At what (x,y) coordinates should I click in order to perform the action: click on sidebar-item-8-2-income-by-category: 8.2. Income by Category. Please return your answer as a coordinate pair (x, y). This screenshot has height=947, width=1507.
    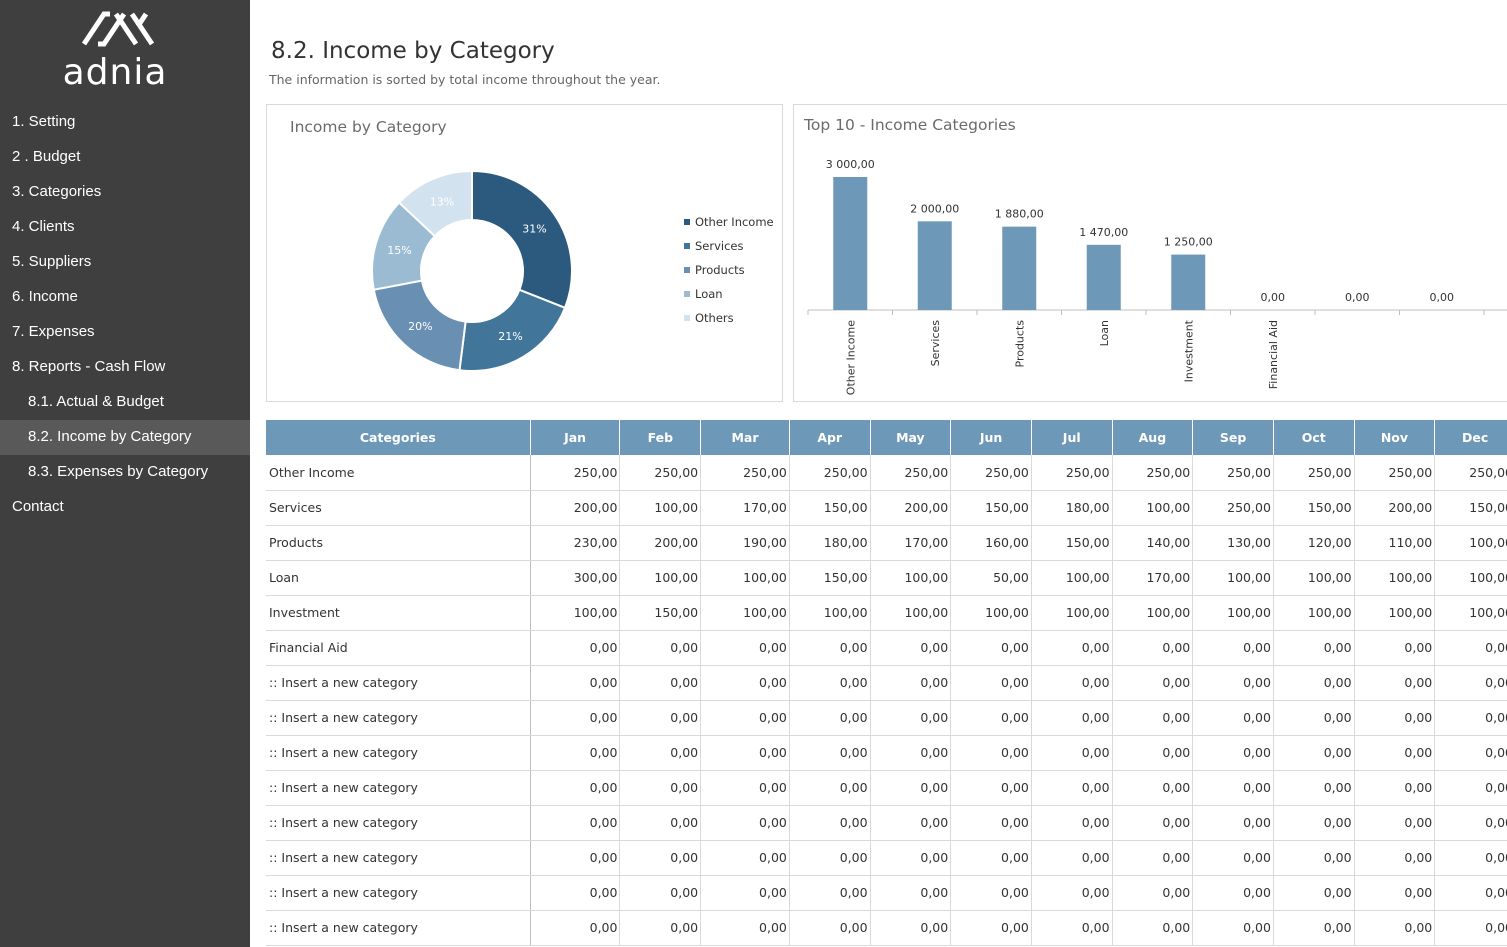
    Looking at the image, I should click on (125, 437).